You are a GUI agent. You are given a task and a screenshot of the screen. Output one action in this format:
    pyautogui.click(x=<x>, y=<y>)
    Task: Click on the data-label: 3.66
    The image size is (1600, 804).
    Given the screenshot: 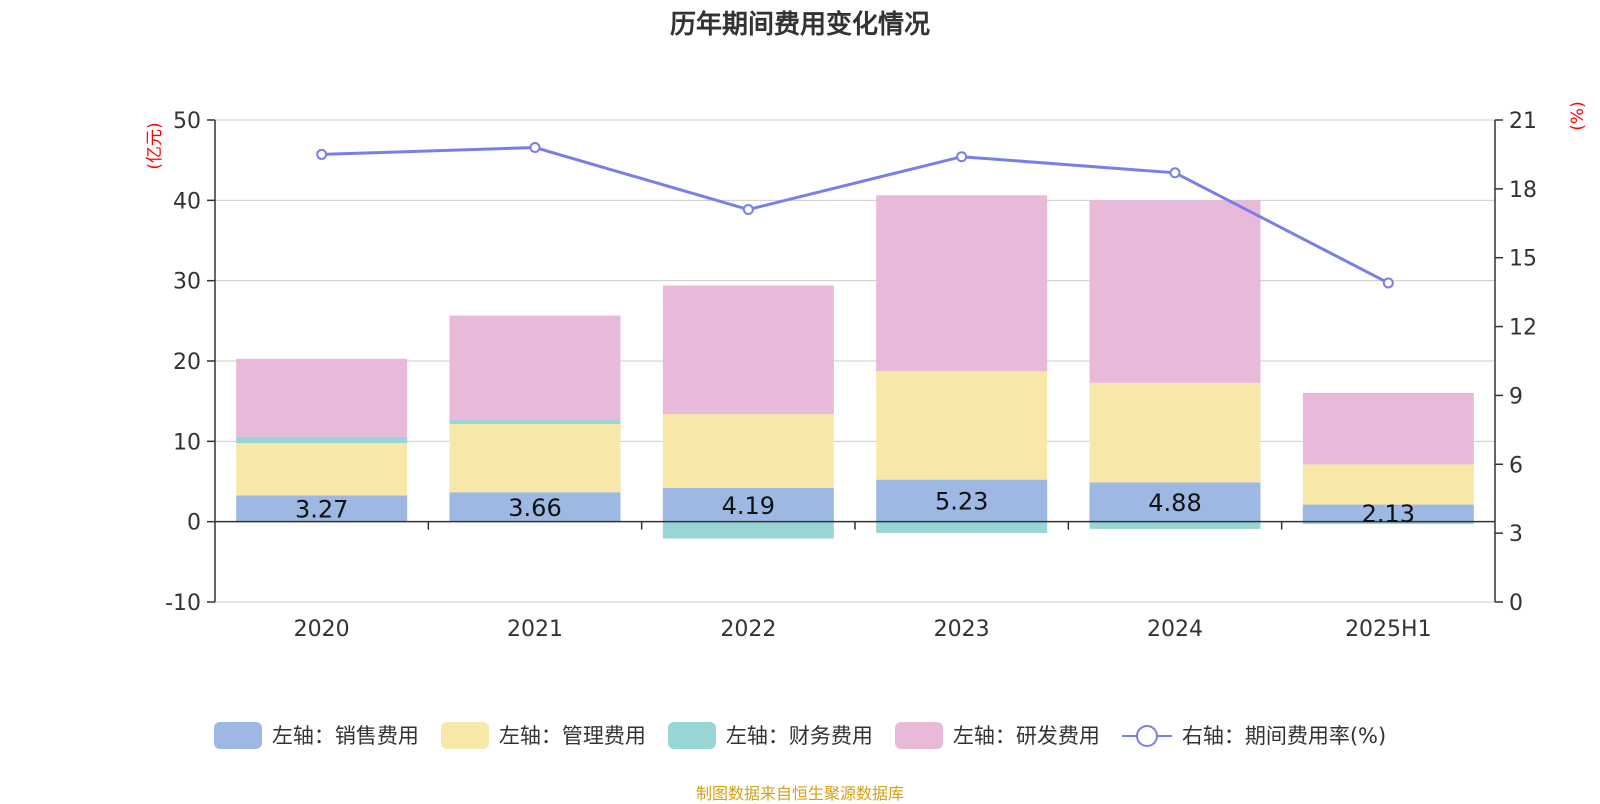 What is the action you would take?
    pyautogui.click(x=534, y=508)
    